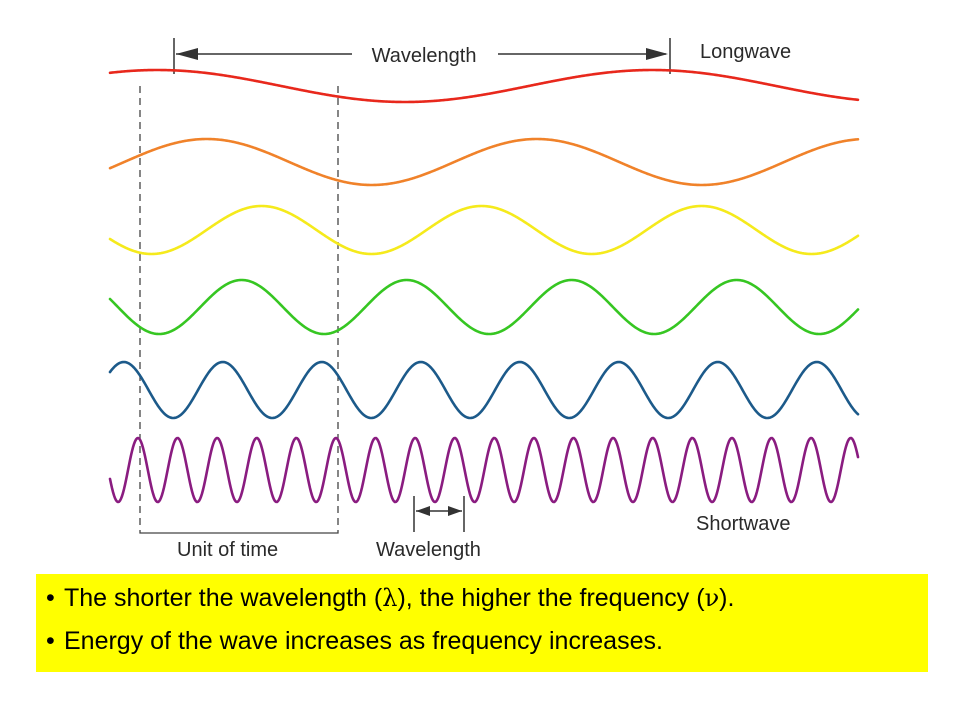  Describe the element at coordinates (484, 307) in the screenshot. I see `green-wave` at that location.